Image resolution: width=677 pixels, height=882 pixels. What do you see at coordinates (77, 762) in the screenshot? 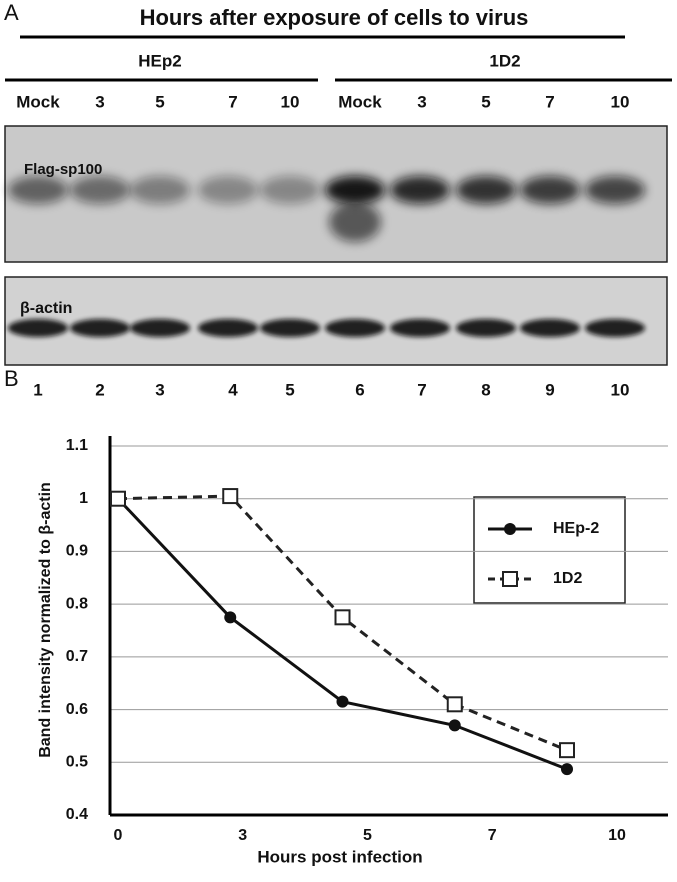
I see `y-tick-label: 0.5` at bounding box center [77, 762].